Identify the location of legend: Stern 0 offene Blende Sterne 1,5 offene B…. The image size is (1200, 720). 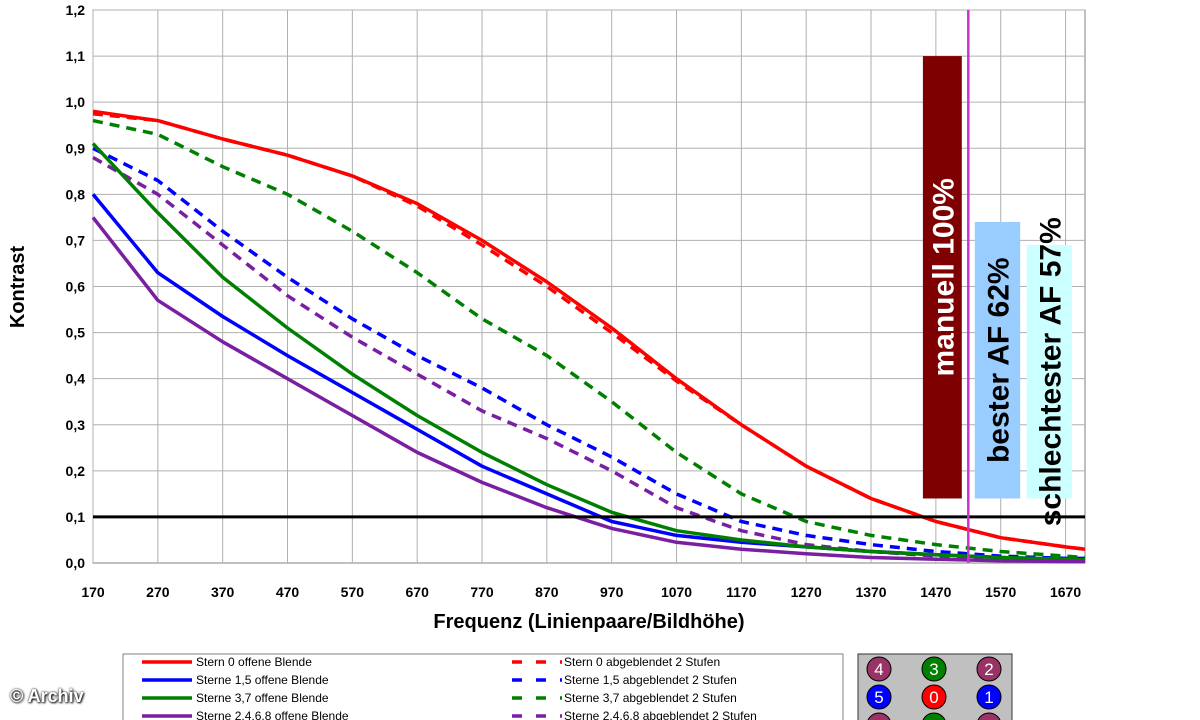
(483, 686).